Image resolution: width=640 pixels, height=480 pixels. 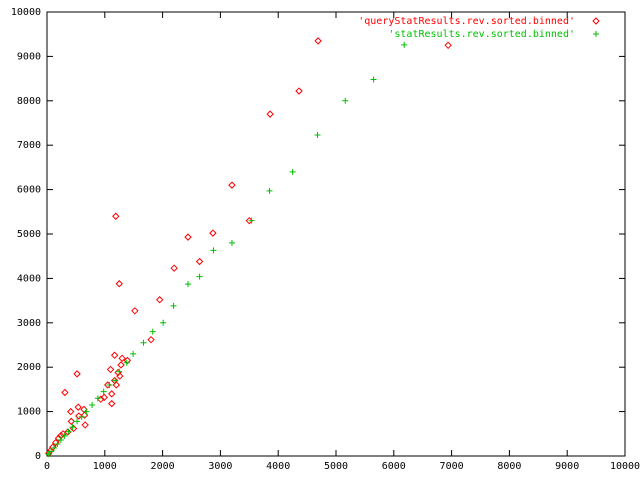 I want to click on x-tick-label: 5000, so click(x=336, y=466).